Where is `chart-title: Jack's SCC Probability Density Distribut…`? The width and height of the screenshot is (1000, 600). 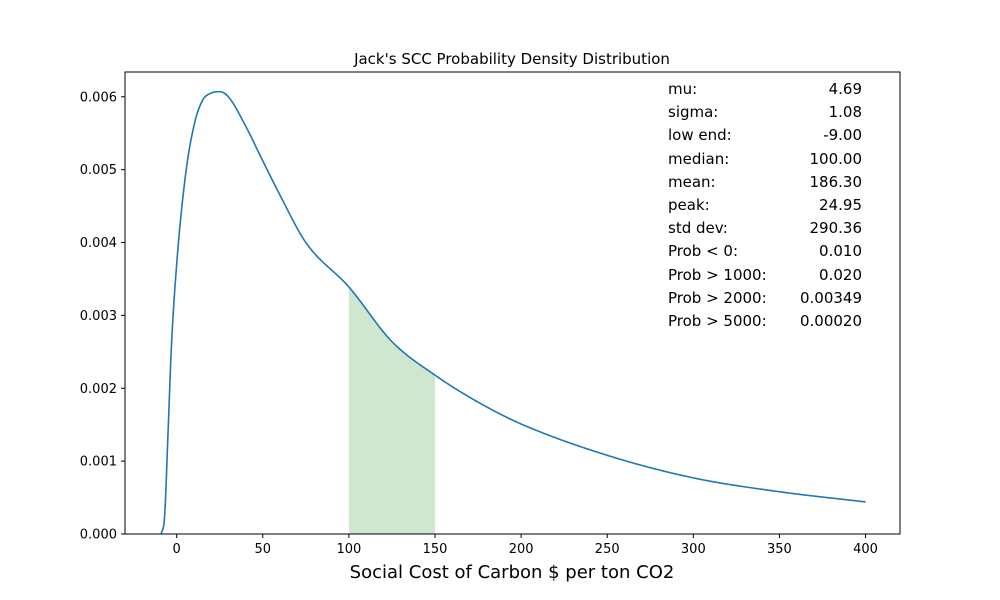
chart-title: Jack's SCC Probability Density Distribut… is located at coordinates (511, 59).